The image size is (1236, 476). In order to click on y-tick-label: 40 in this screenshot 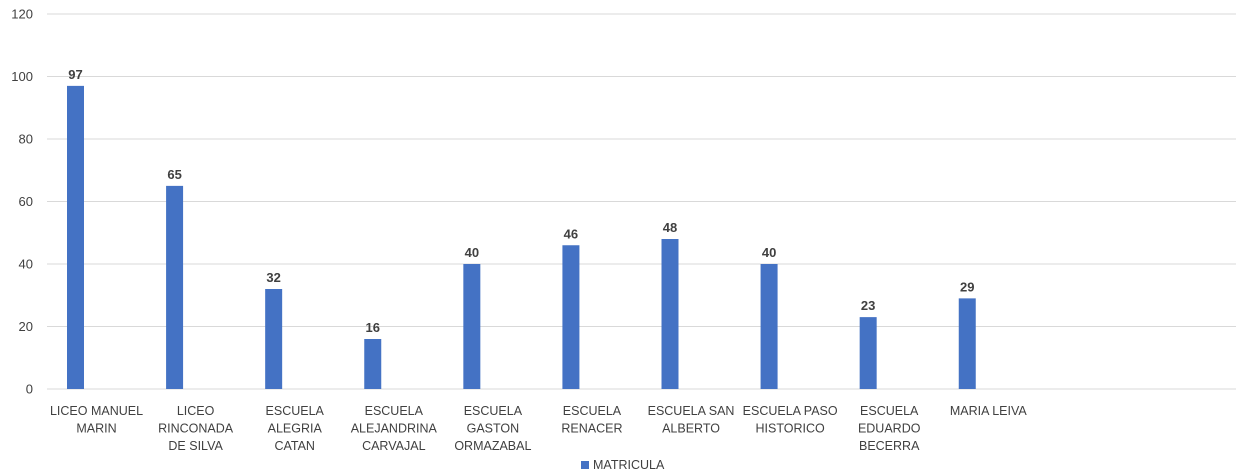, I will do `click(26, 264)`.